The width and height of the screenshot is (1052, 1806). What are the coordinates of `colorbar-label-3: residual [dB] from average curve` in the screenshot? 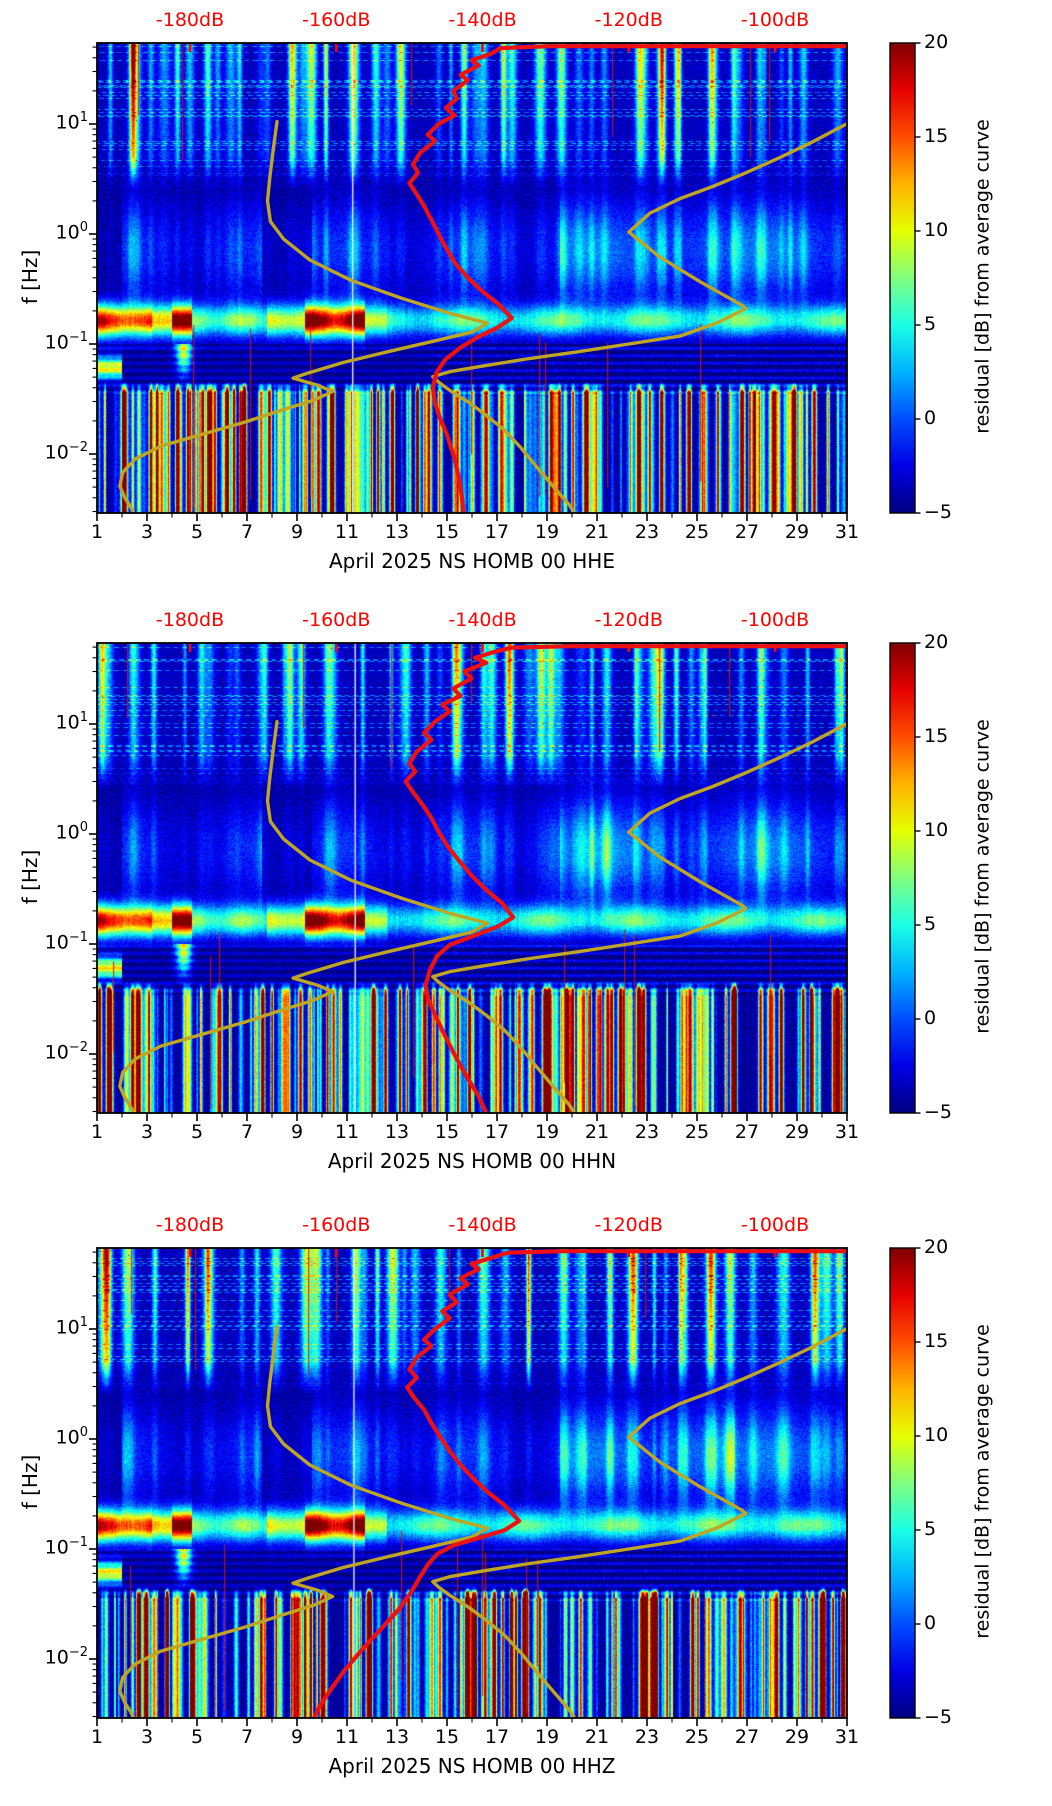 It's located at (982, 1481).